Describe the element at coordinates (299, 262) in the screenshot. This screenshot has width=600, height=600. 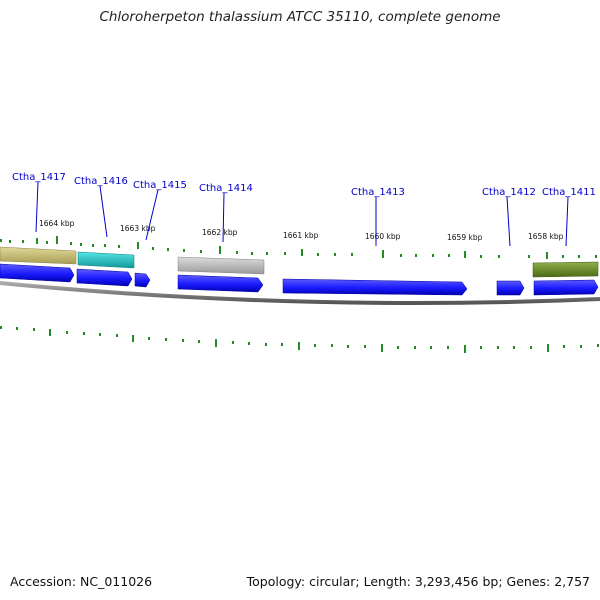
I see `feature-track` at that location.